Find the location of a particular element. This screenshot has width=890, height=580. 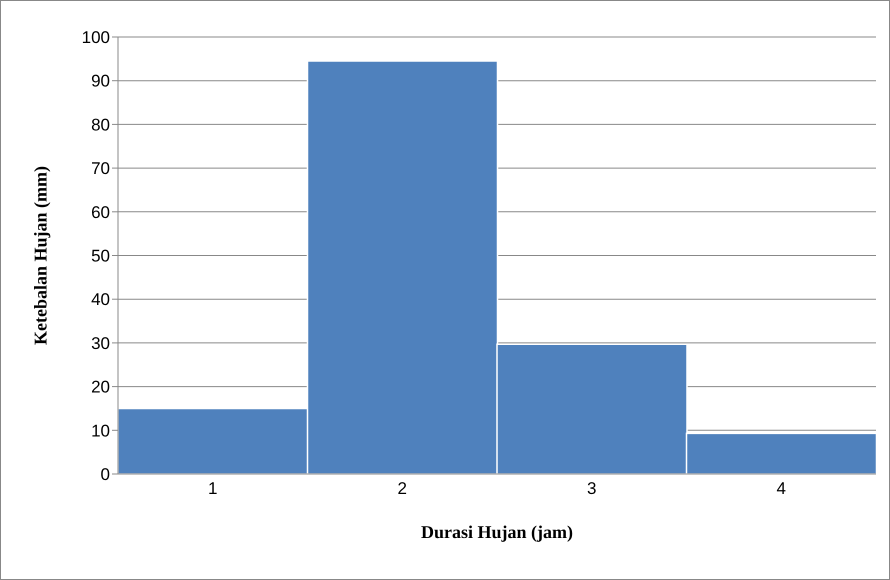

y-tick-label: 0 is located at coordinates (105, 474).